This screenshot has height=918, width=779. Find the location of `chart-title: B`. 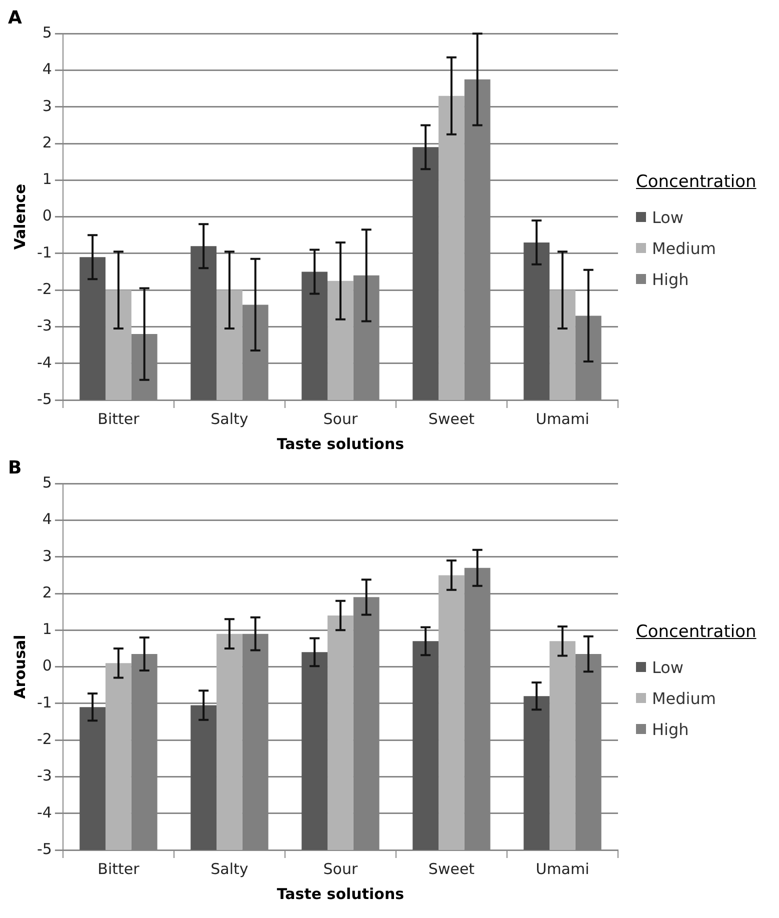

chart-title: B is located at coordinates (15, 467).